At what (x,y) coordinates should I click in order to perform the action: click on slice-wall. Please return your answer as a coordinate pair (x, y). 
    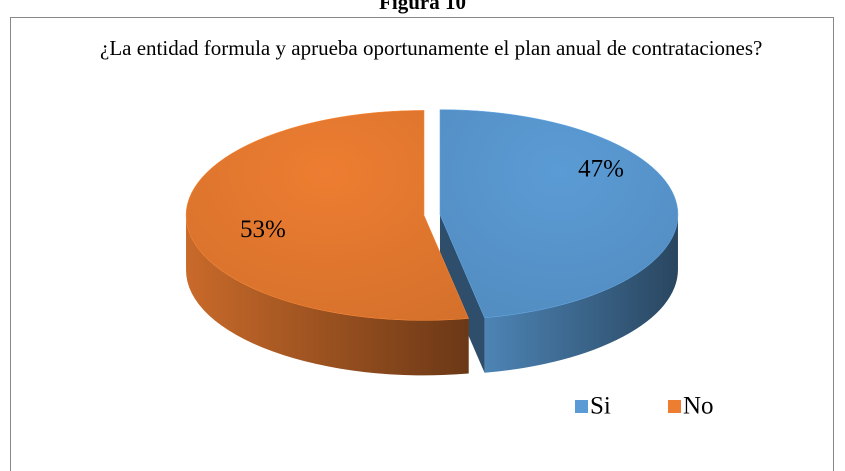
    Looking at the image, I should click on (462, 293).